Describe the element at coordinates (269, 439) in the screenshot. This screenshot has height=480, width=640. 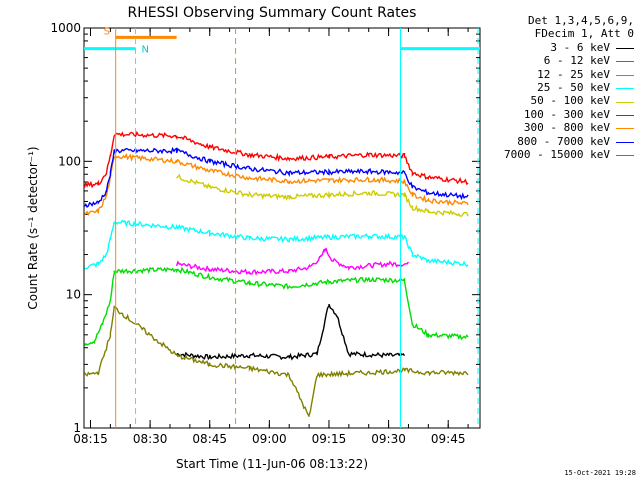
I see `x-tick-label: 09:00` at that location.